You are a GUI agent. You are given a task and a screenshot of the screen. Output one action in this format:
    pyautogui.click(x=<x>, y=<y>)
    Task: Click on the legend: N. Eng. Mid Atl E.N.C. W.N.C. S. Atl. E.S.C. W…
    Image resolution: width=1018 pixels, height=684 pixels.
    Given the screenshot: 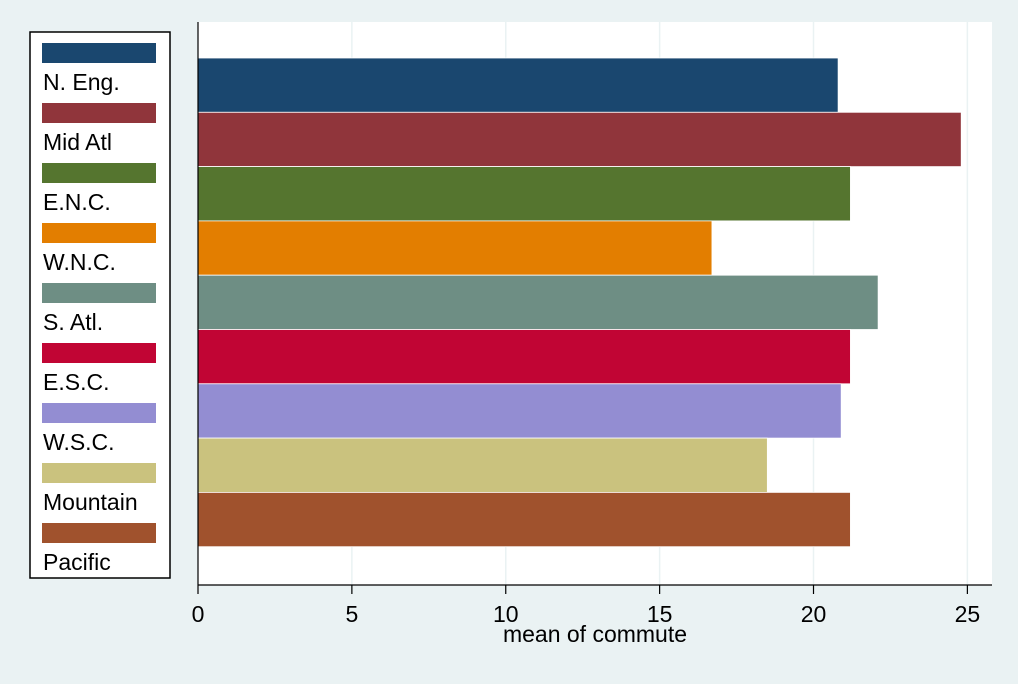 What is the action you would take?
    pyautogui.click(x=99, y=309)
    